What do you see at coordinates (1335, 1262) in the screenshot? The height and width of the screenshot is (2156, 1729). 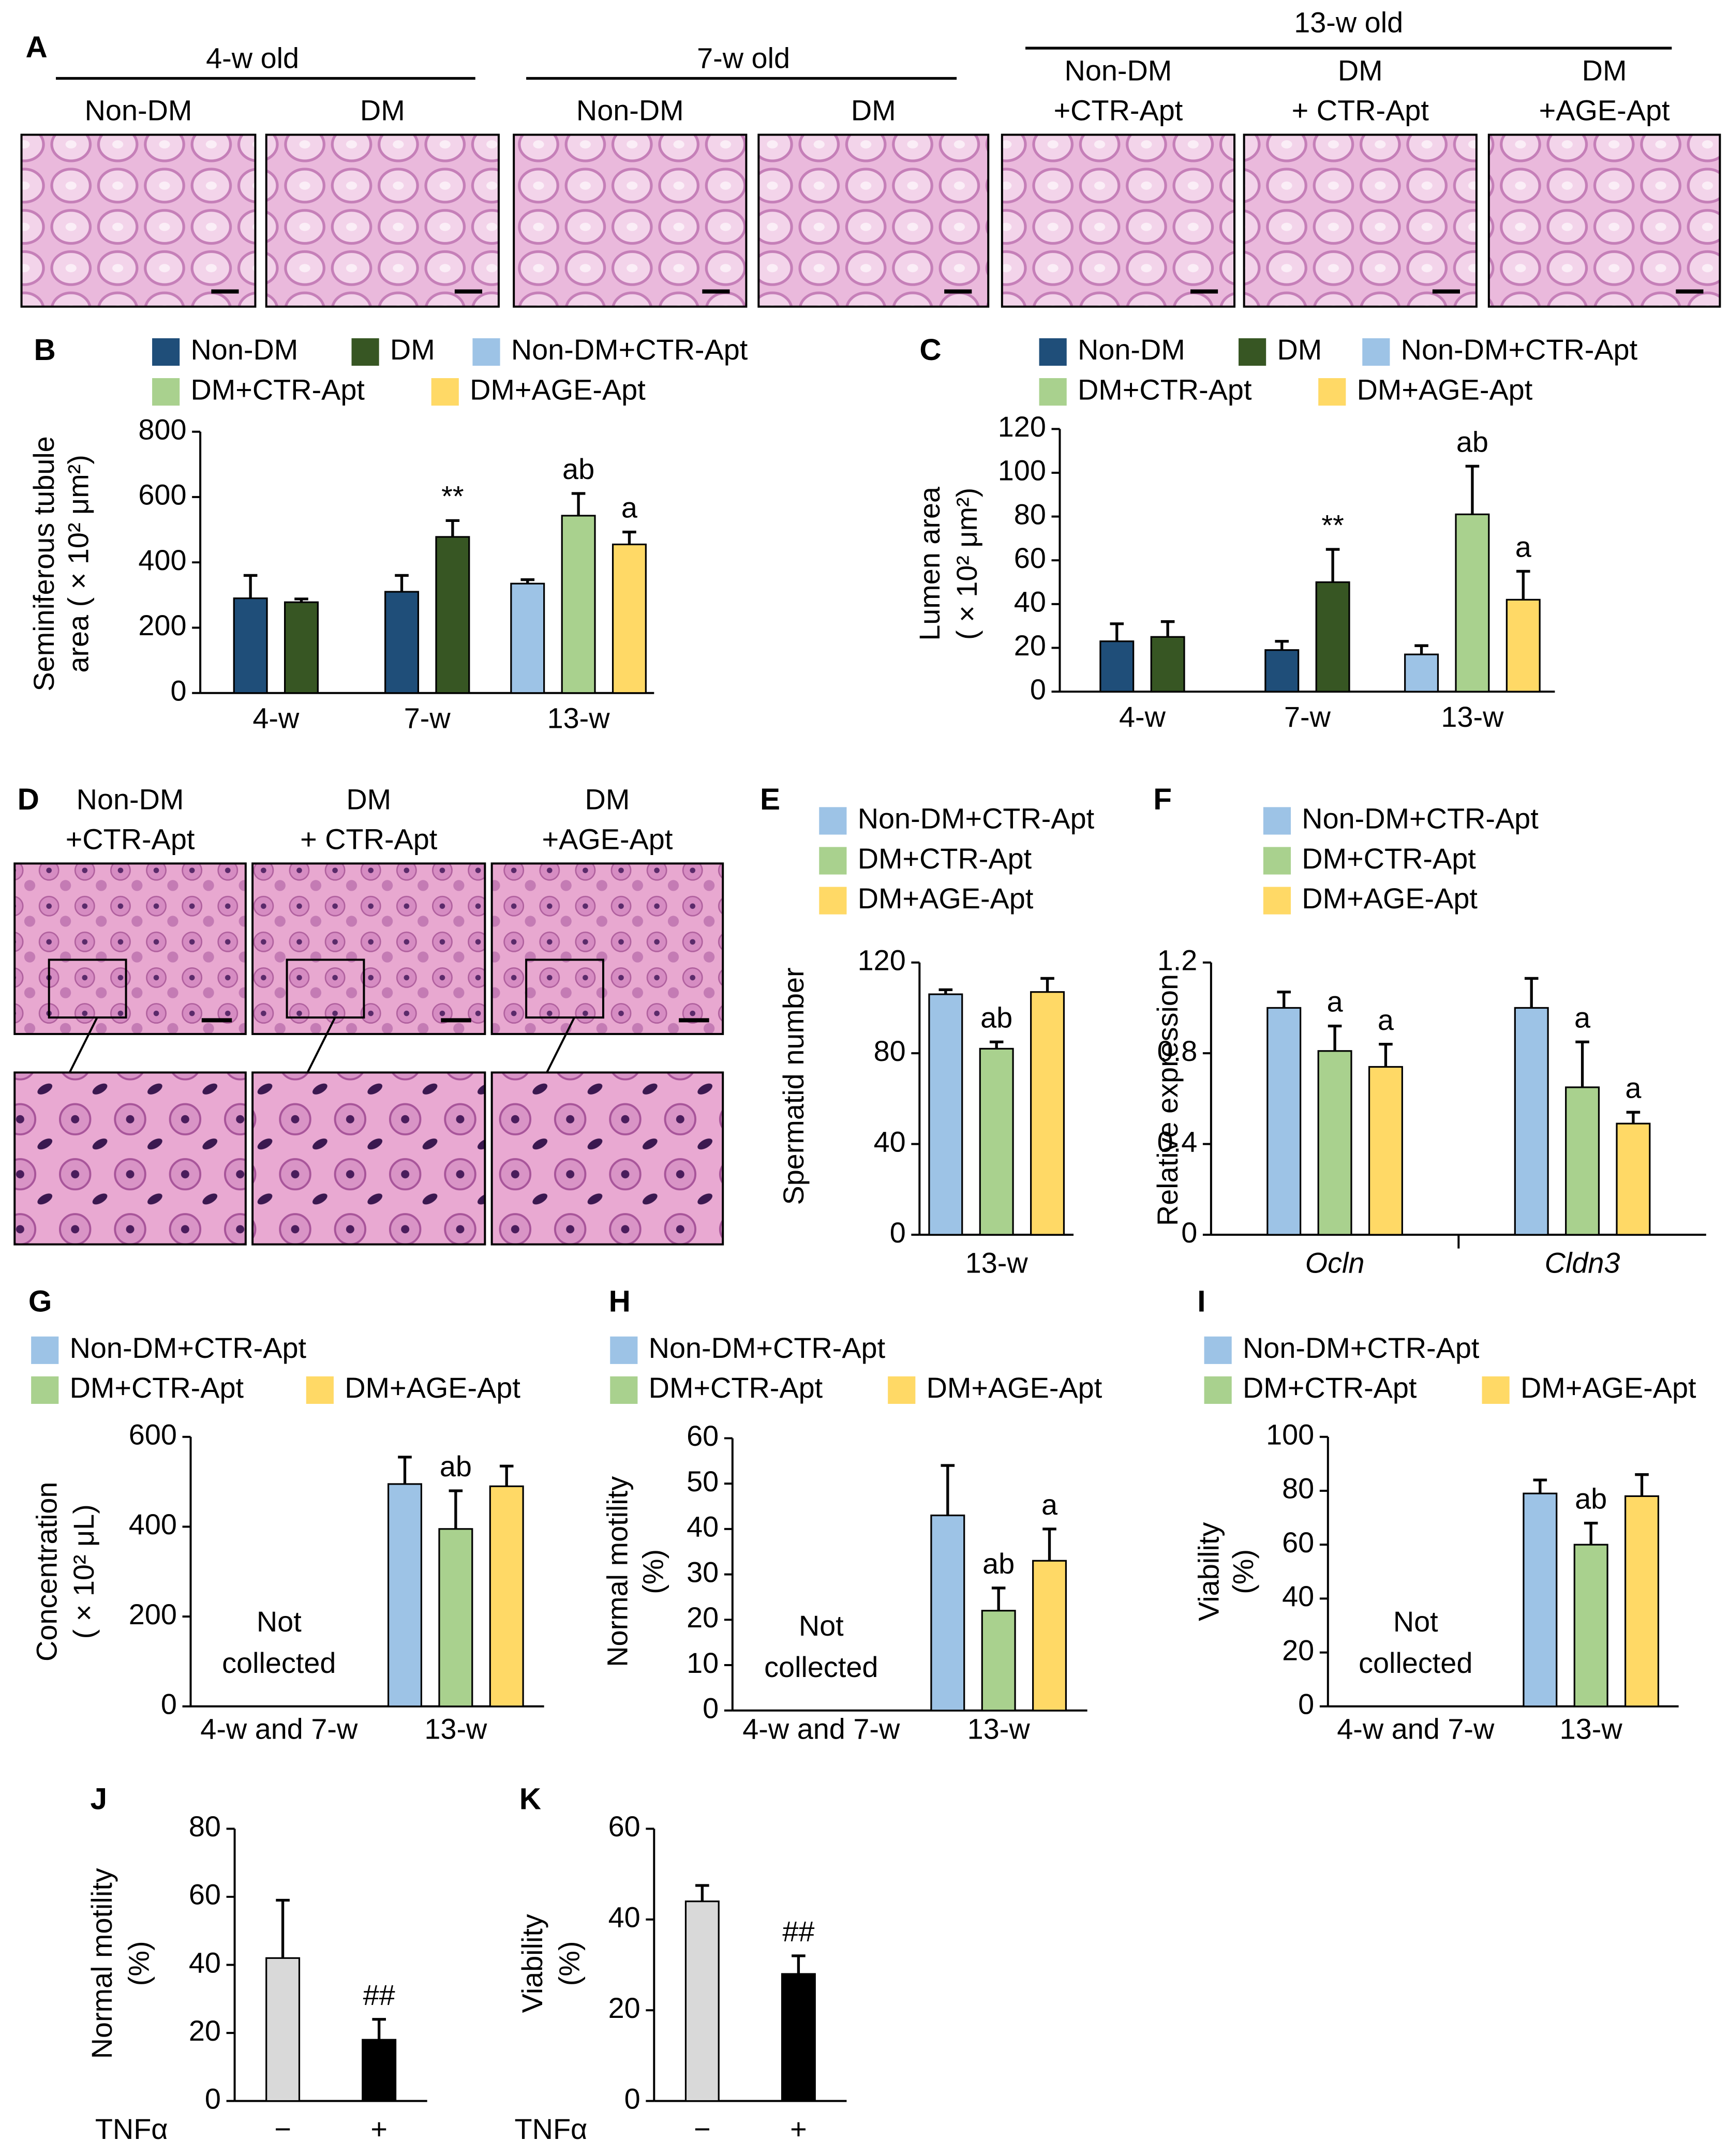 I see `x-tick-label: Ocln` at bounding box center [1335, 1262].